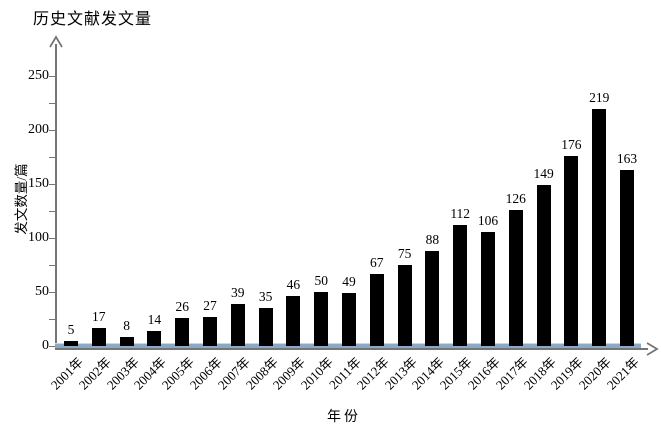 This screenshot has height=436, width=661. I want to click on bar-value-label: 219, so click(599, 98).